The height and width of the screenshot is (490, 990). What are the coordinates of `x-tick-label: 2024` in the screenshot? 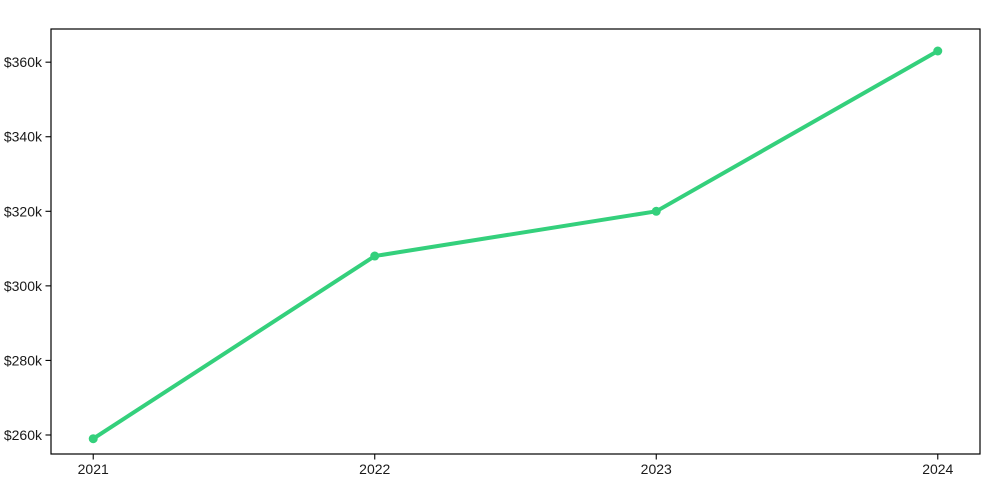 It's located at (937, 469).